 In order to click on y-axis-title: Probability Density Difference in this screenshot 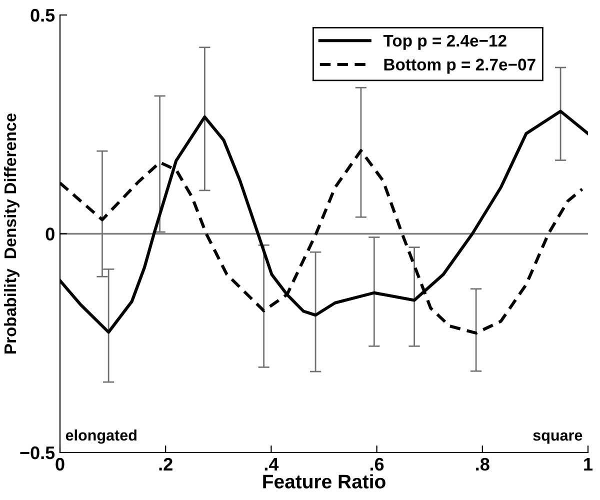, I will do `click(12, 233)`.